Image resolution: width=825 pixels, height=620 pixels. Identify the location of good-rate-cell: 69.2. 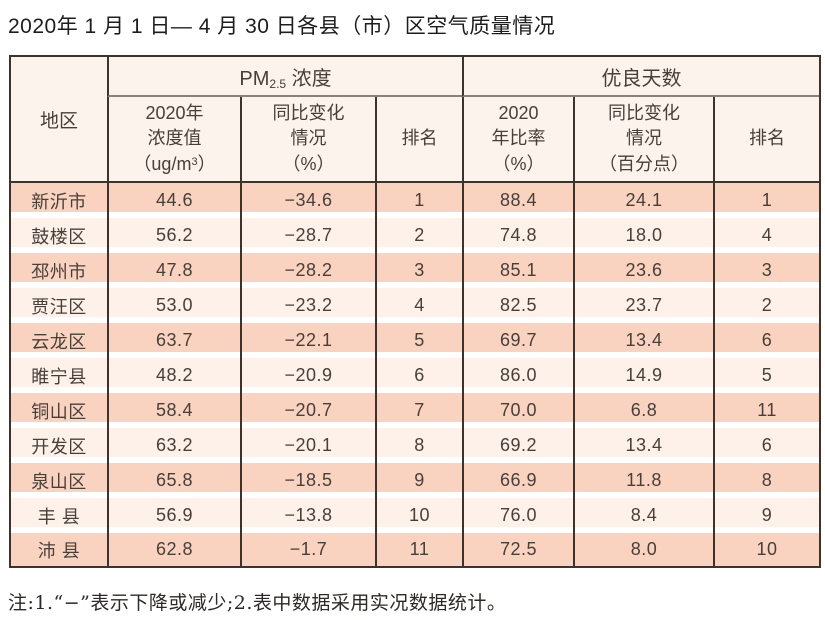
(518, 445).